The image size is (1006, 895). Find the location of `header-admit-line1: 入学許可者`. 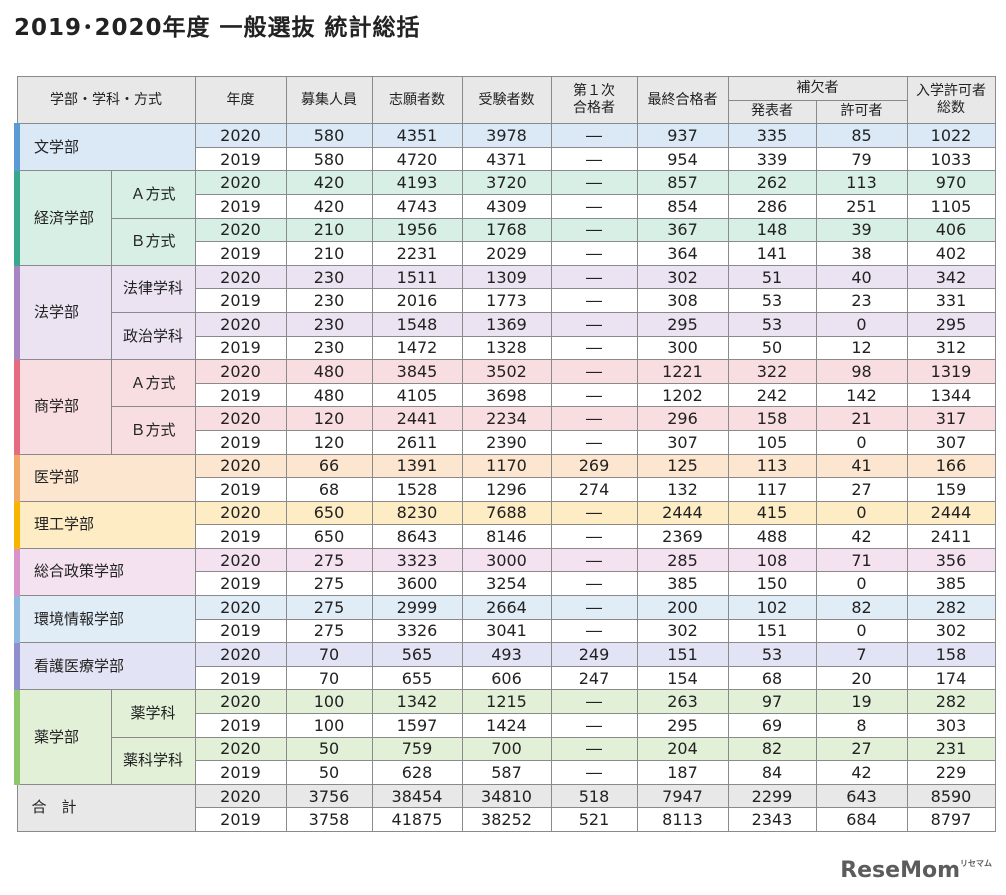

header-admit-line1: 入学許可者 is located at coordinates (951, 91).